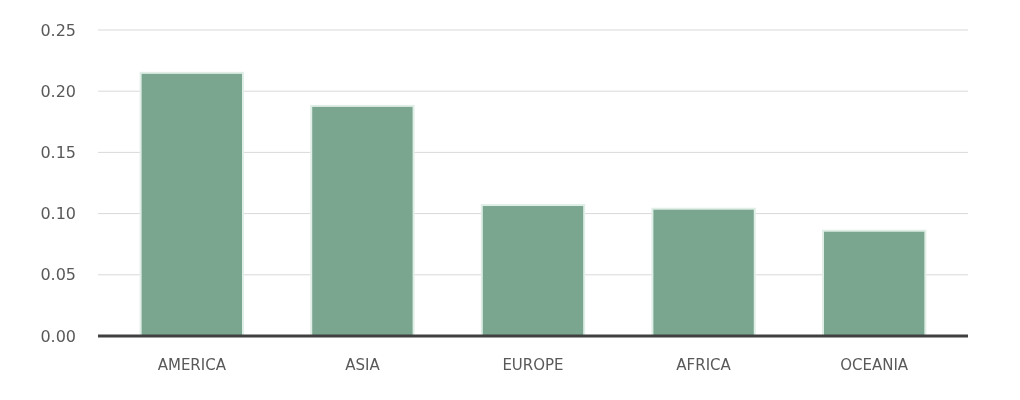 Image resolution: width=1020 pixels, height=400 pixels. I want to click on y-tick-label: 0.20, so click(58, 91).